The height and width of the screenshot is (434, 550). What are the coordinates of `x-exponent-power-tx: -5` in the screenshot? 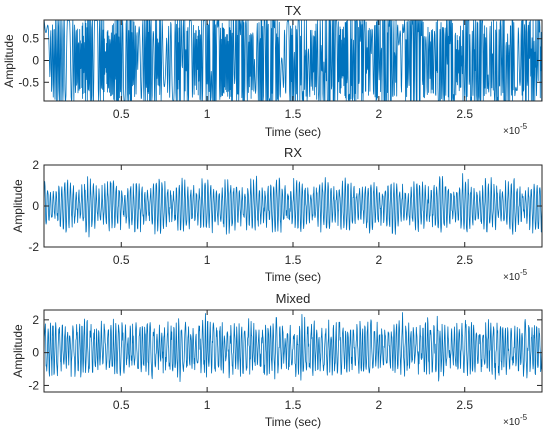 It's located at (524, 126).